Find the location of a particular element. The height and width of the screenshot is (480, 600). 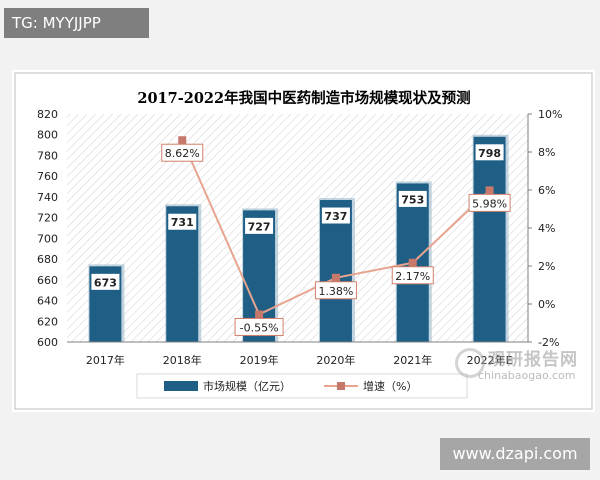

right-axis-tick: 10% is located at coordinates (550, 114).